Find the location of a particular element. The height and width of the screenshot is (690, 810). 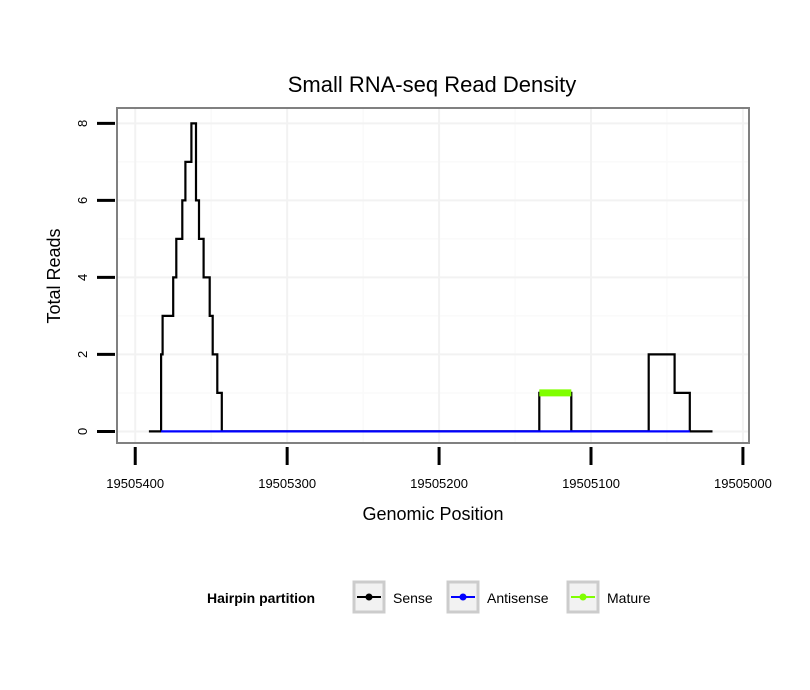

y-tick-label: 2 is located at coordinates (82, 354).